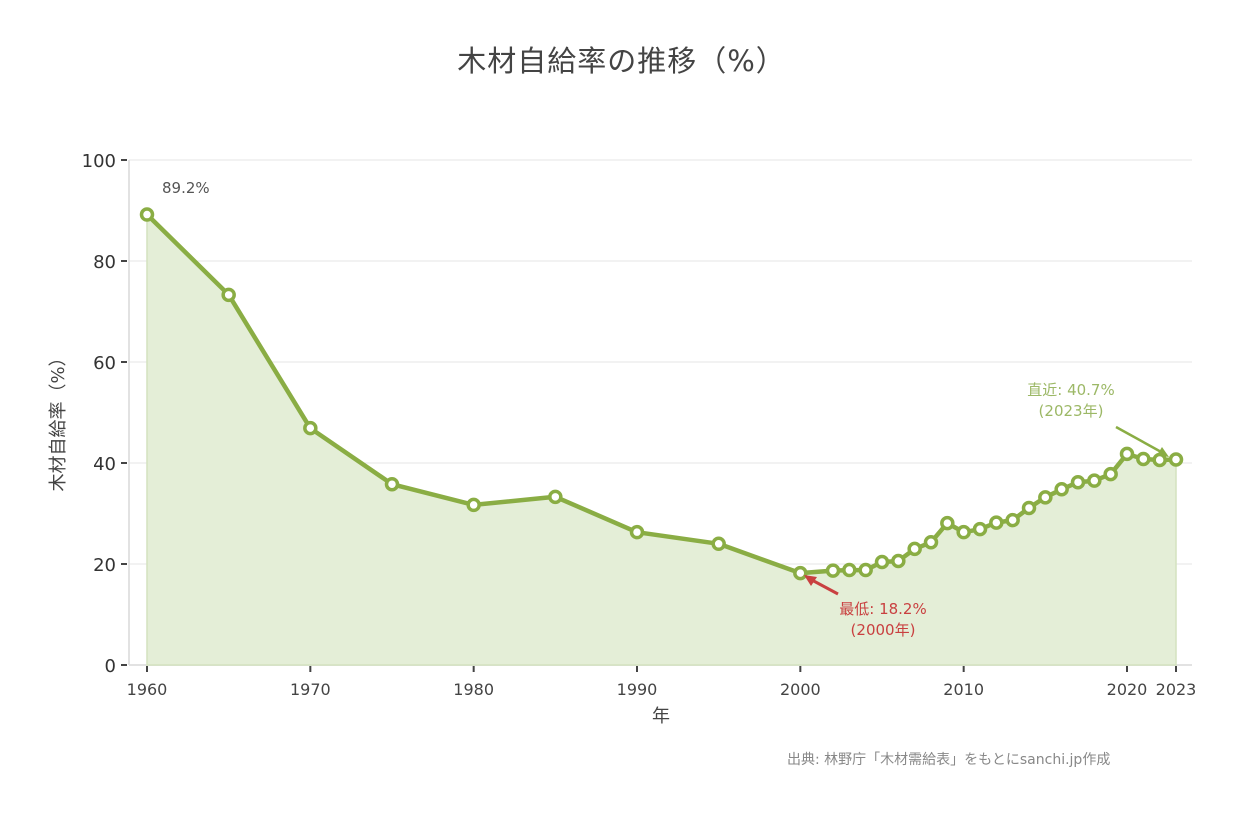 This screenshot has height=813, width=1243. What do you see at coordinates (104, 565) in the screenshot?
I see `y-tick-label: 20` at bounding box center [104, 565].